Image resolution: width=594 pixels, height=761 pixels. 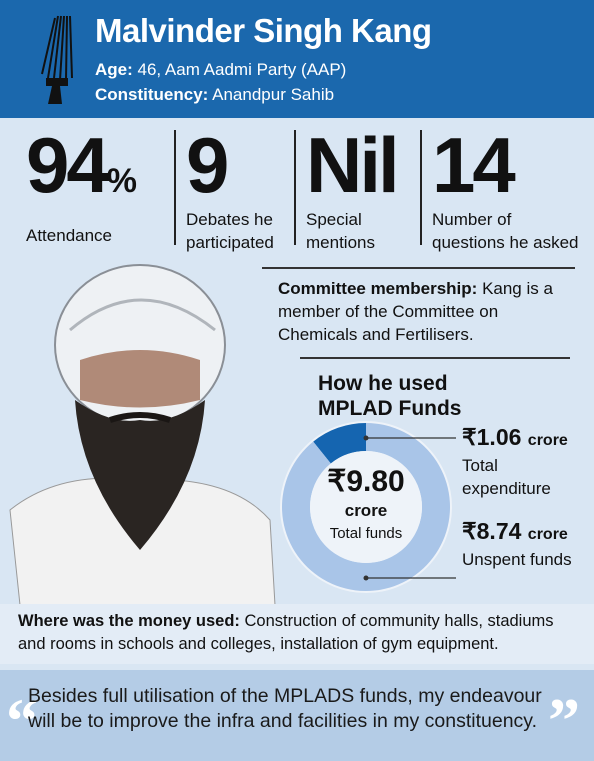 I want to click on where-label: Where was the money used:, so click(x=129, y=621).